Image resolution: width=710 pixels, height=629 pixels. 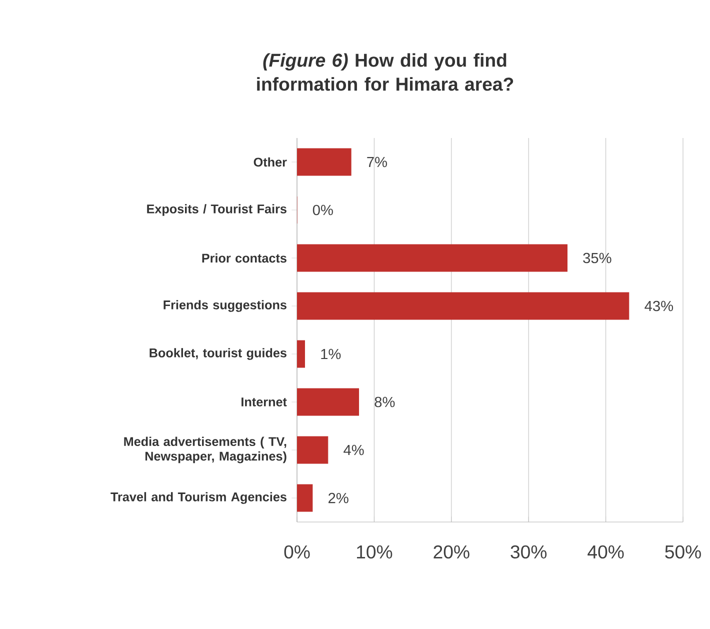 I want to click on x-tick-label: 40%, so click(x=606, y=552).